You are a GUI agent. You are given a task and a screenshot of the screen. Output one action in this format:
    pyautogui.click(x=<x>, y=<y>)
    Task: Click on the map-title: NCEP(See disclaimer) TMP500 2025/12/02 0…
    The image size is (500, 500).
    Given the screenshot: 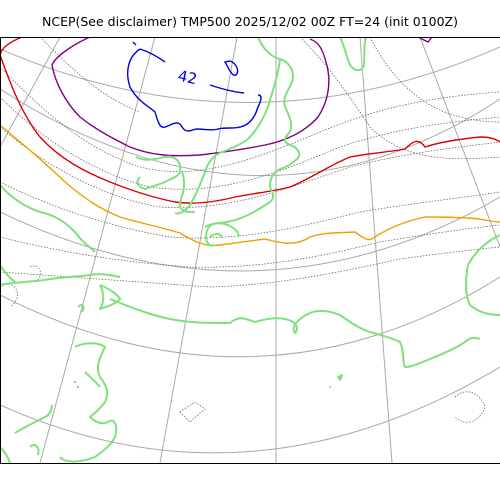 What is the action you would take?
    pyautogui.click(x=249, y=21)
    